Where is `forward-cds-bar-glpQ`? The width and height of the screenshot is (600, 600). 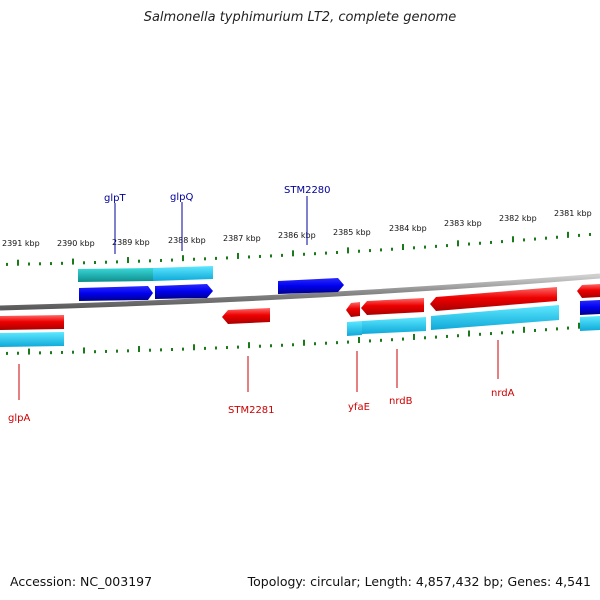 forward-cds-bar-glpQ is located at coordinates (183, 273).